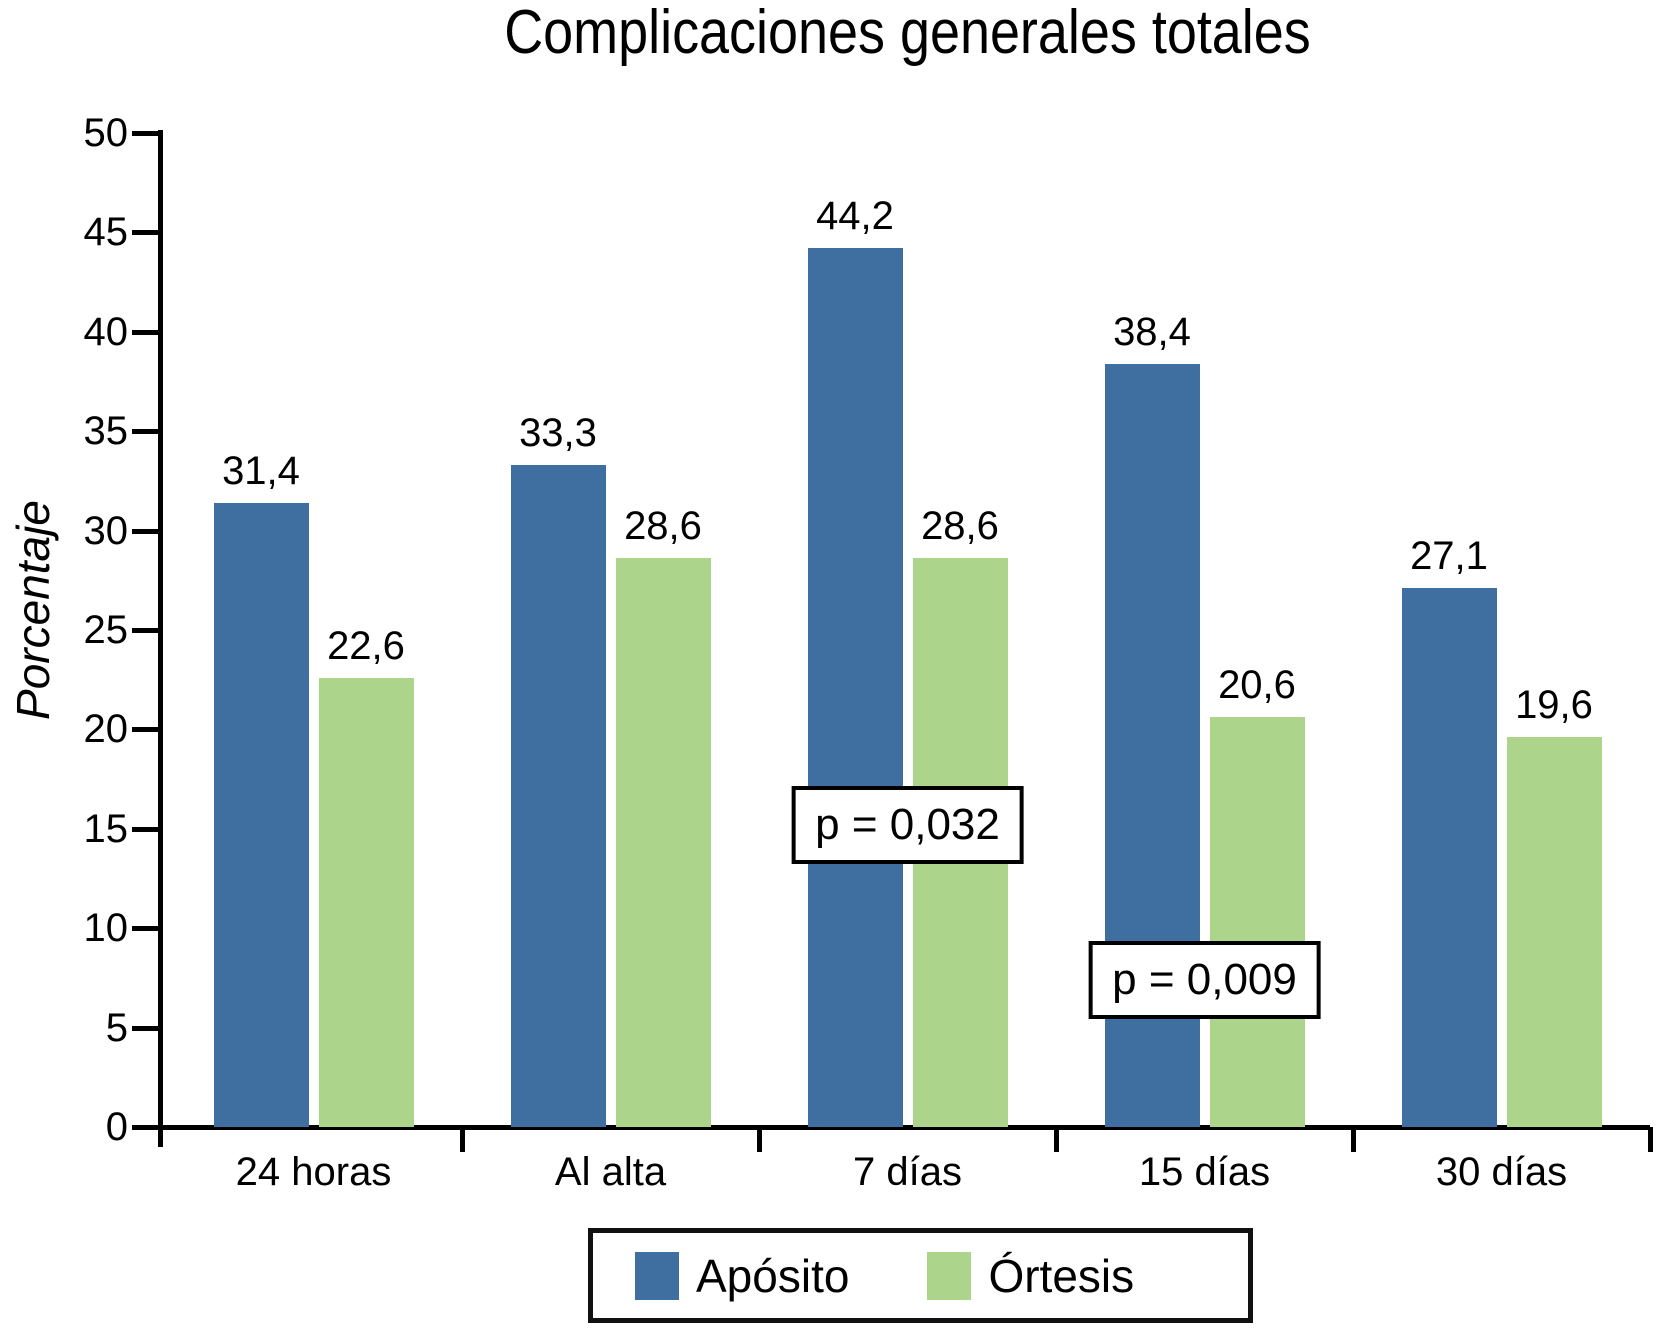 This screenshot has width=1656, height=1328. What do you see at coordinates (106, 331) in the screenshot?
I see `y-tick-label: 40` at bounding box center [106, 331].